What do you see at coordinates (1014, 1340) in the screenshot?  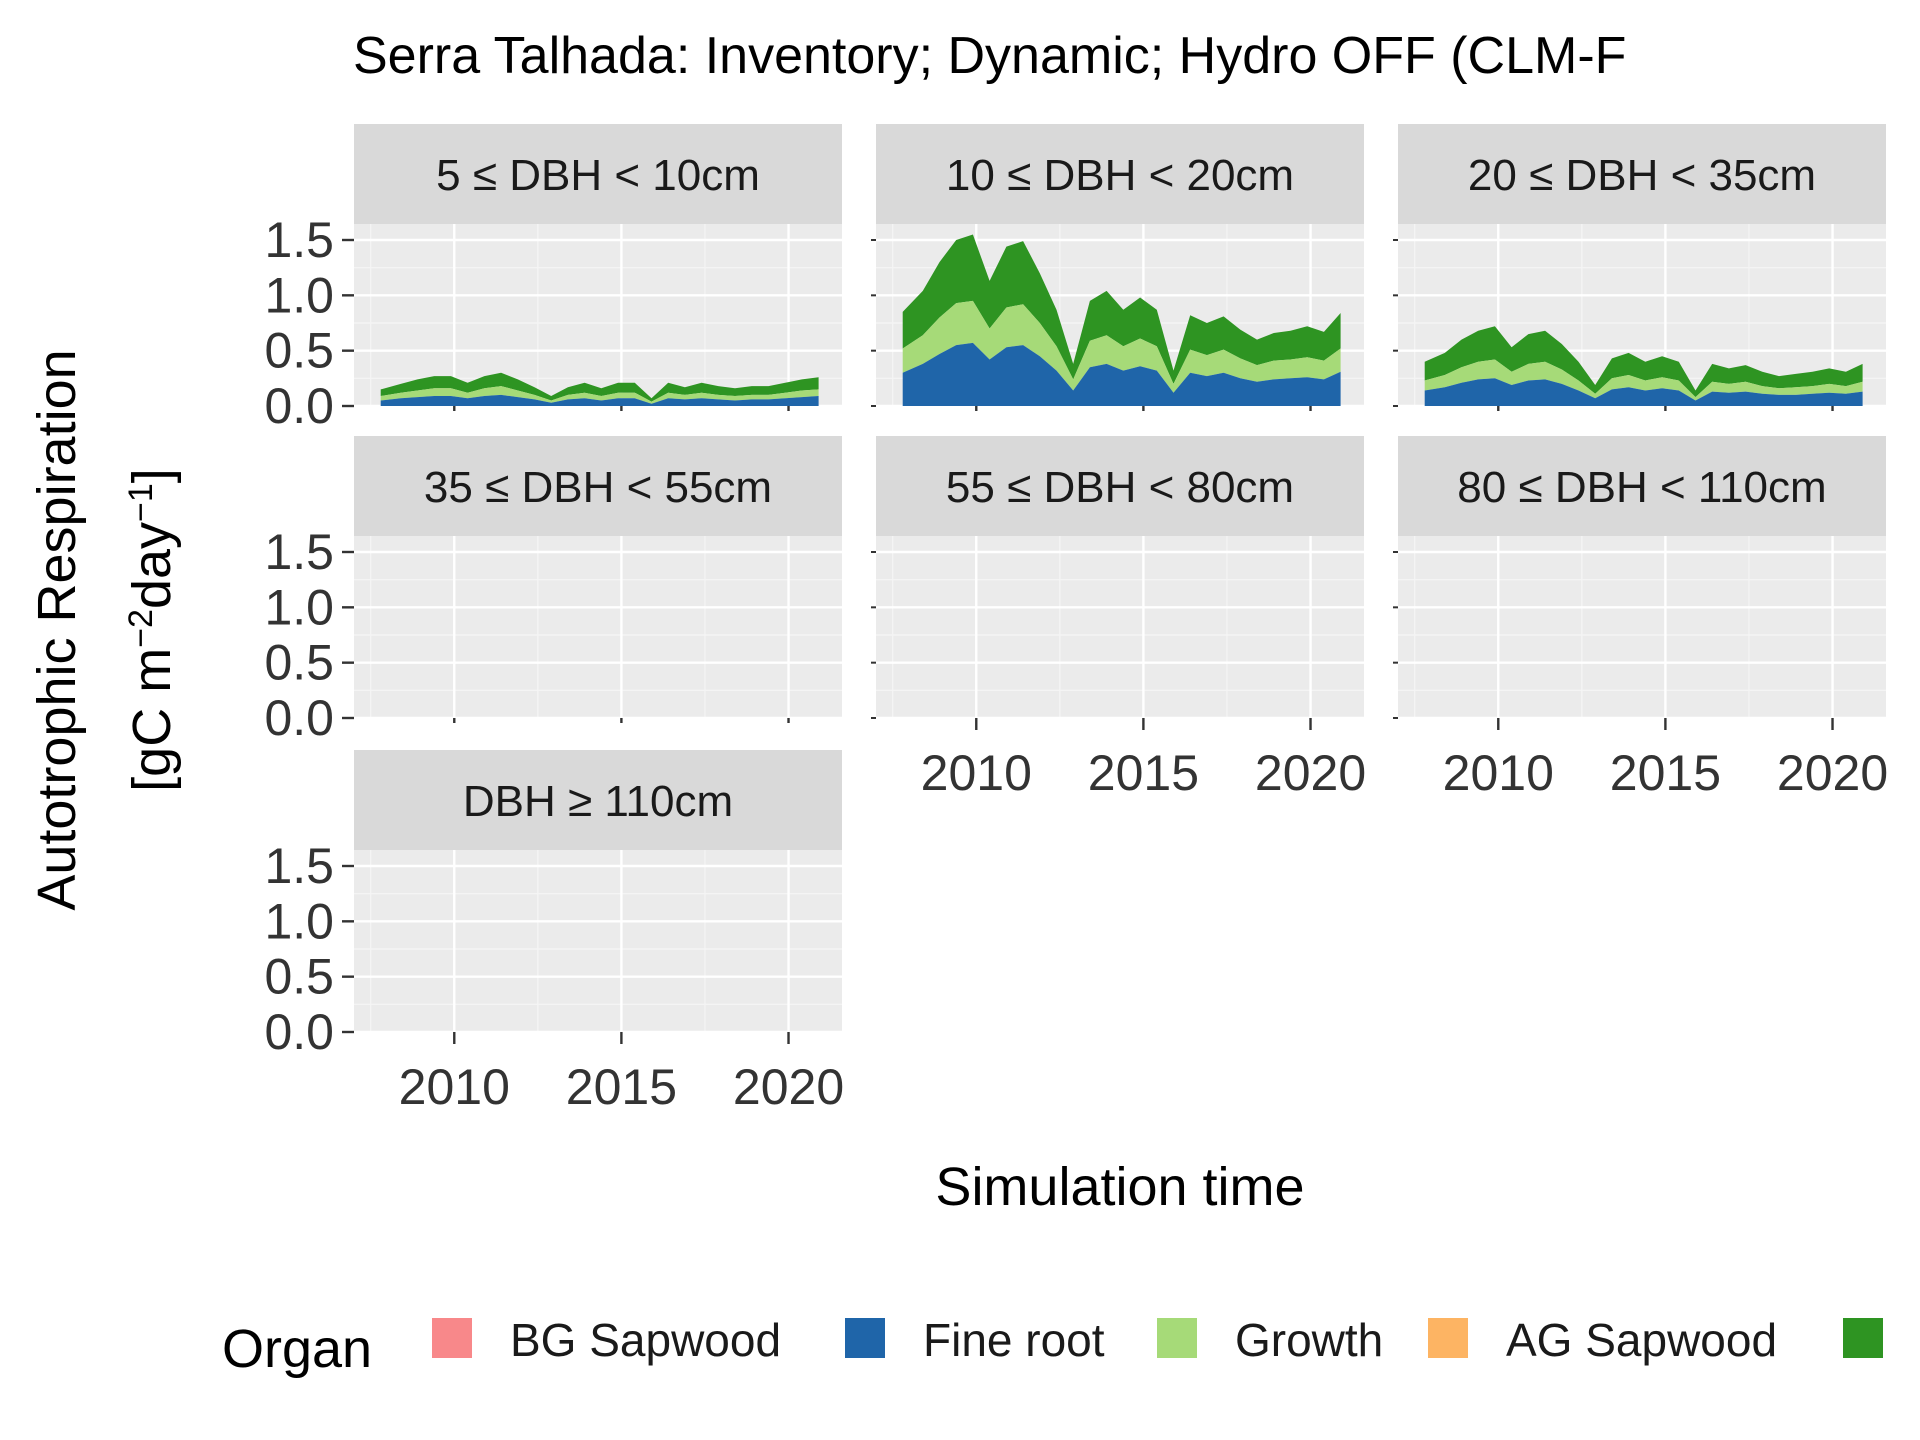 I see `legend-label: Fine root` at bounding box center [1014, 1340].